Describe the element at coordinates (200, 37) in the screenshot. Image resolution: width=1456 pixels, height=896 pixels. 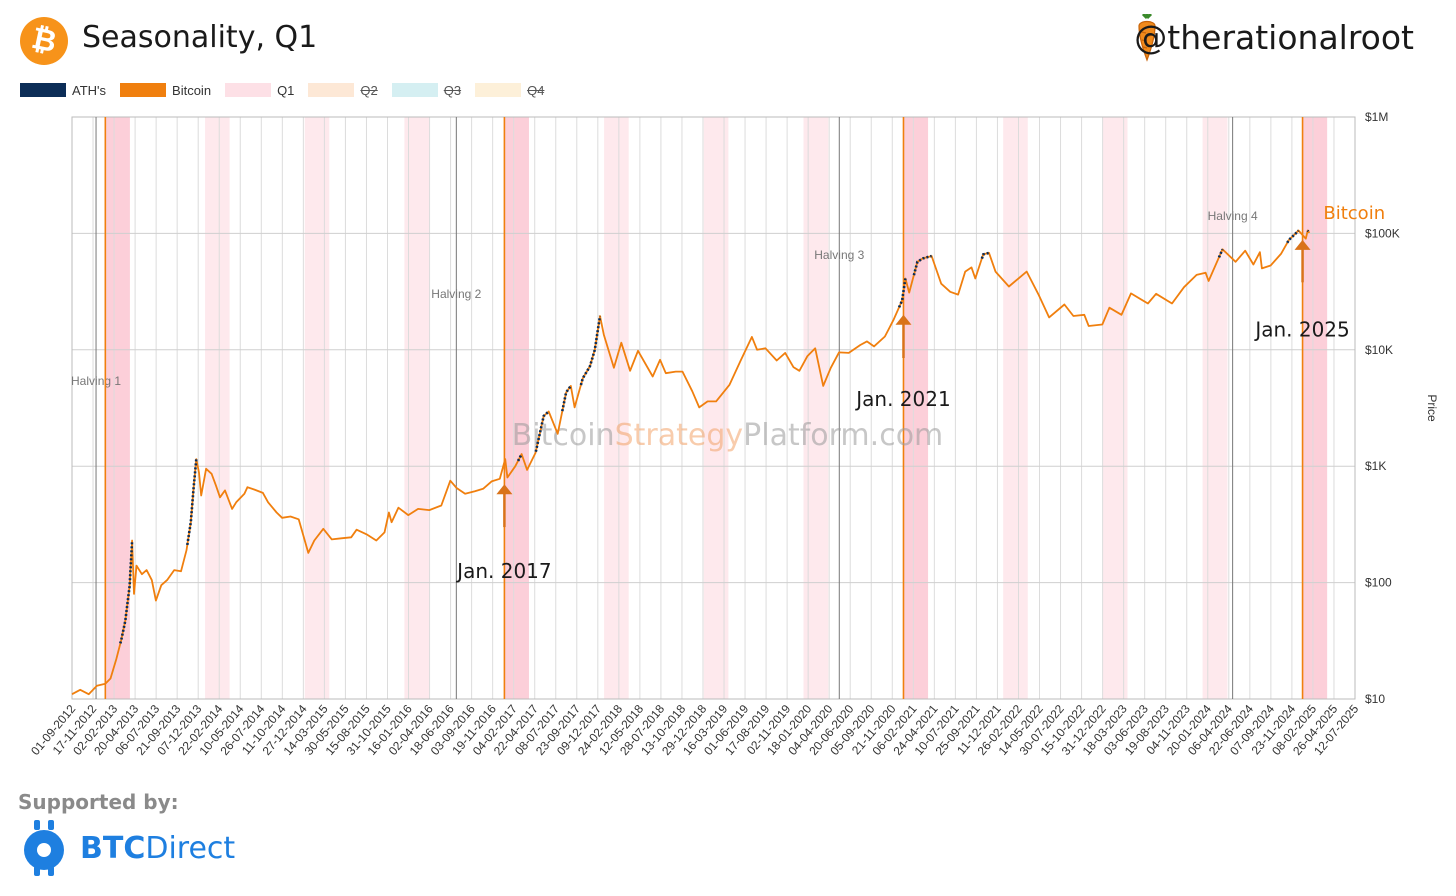
I see `chart-title: Seasonality, Q1` at that location.